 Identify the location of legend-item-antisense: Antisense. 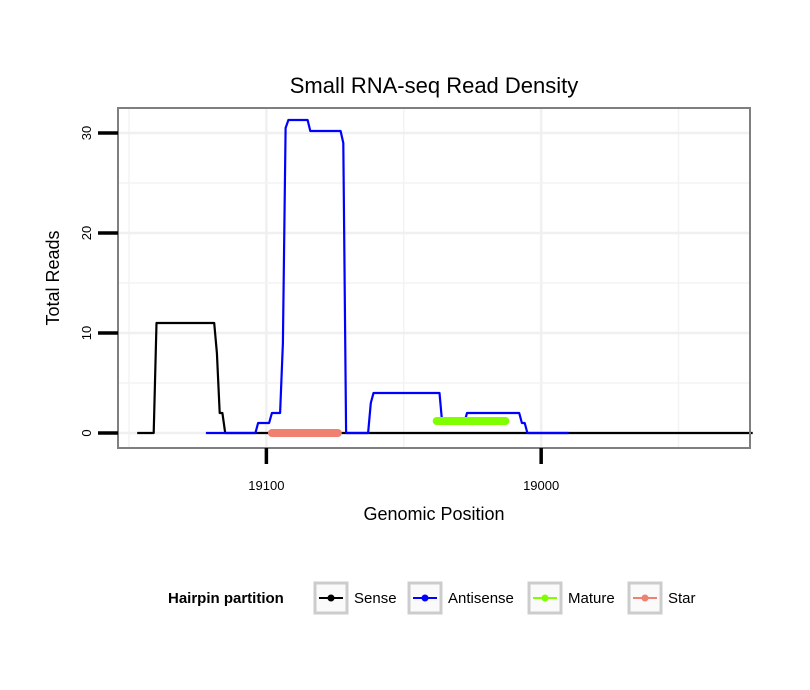
(460, 598).